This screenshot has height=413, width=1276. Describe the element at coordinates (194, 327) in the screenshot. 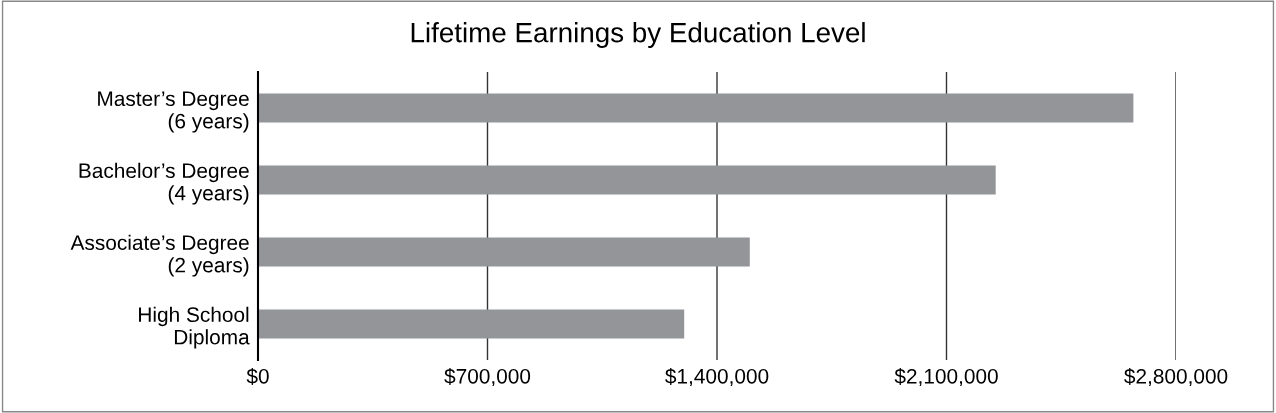

I see `y-tick-label: High School Diploma` at that location.